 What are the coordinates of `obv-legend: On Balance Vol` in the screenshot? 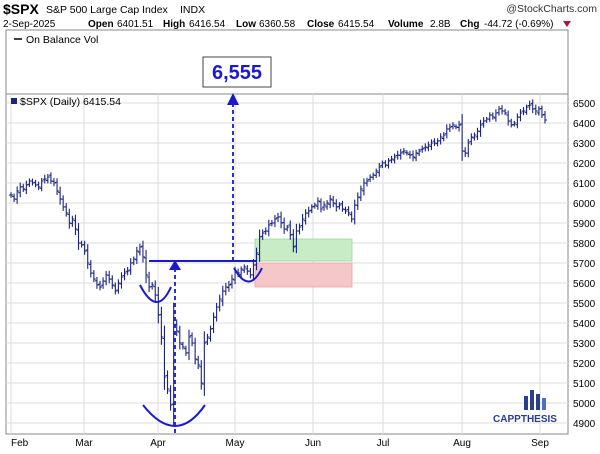 It's located at (62, 40).